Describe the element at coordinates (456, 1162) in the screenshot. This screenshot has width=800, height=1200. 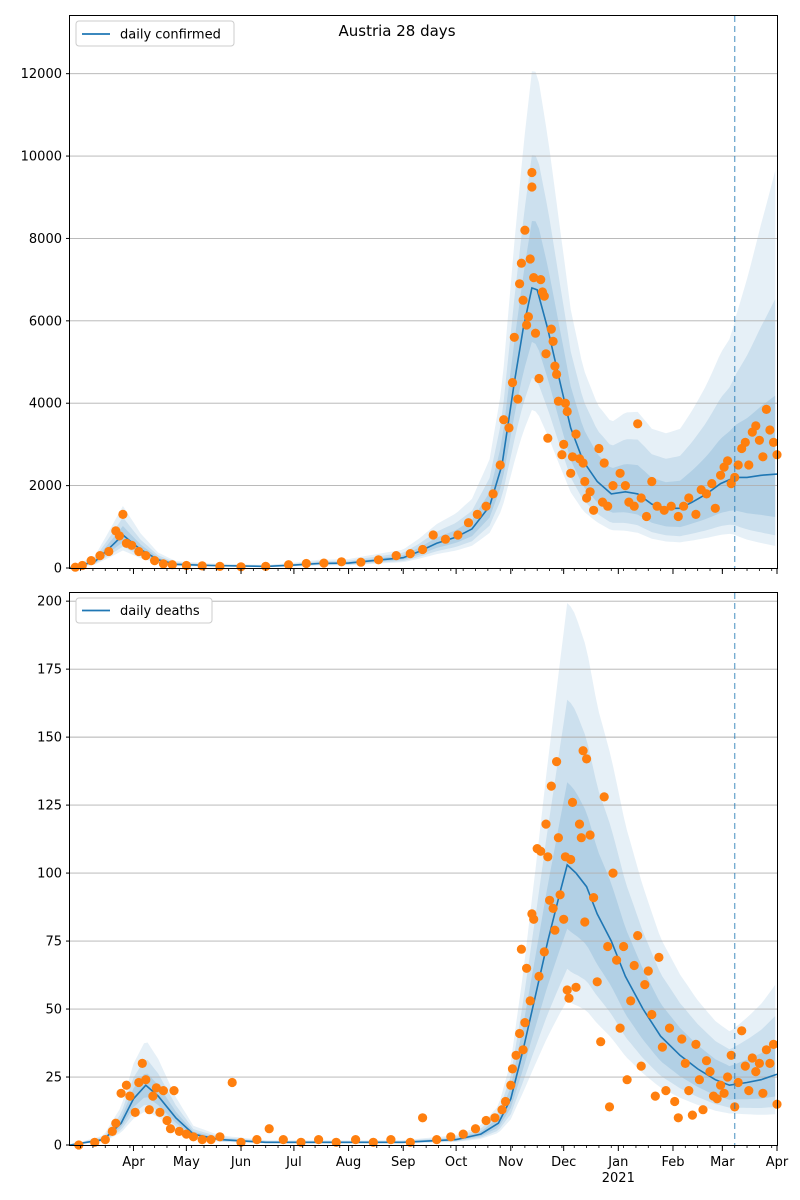
I see `x-tick-label: Oct` at that location.